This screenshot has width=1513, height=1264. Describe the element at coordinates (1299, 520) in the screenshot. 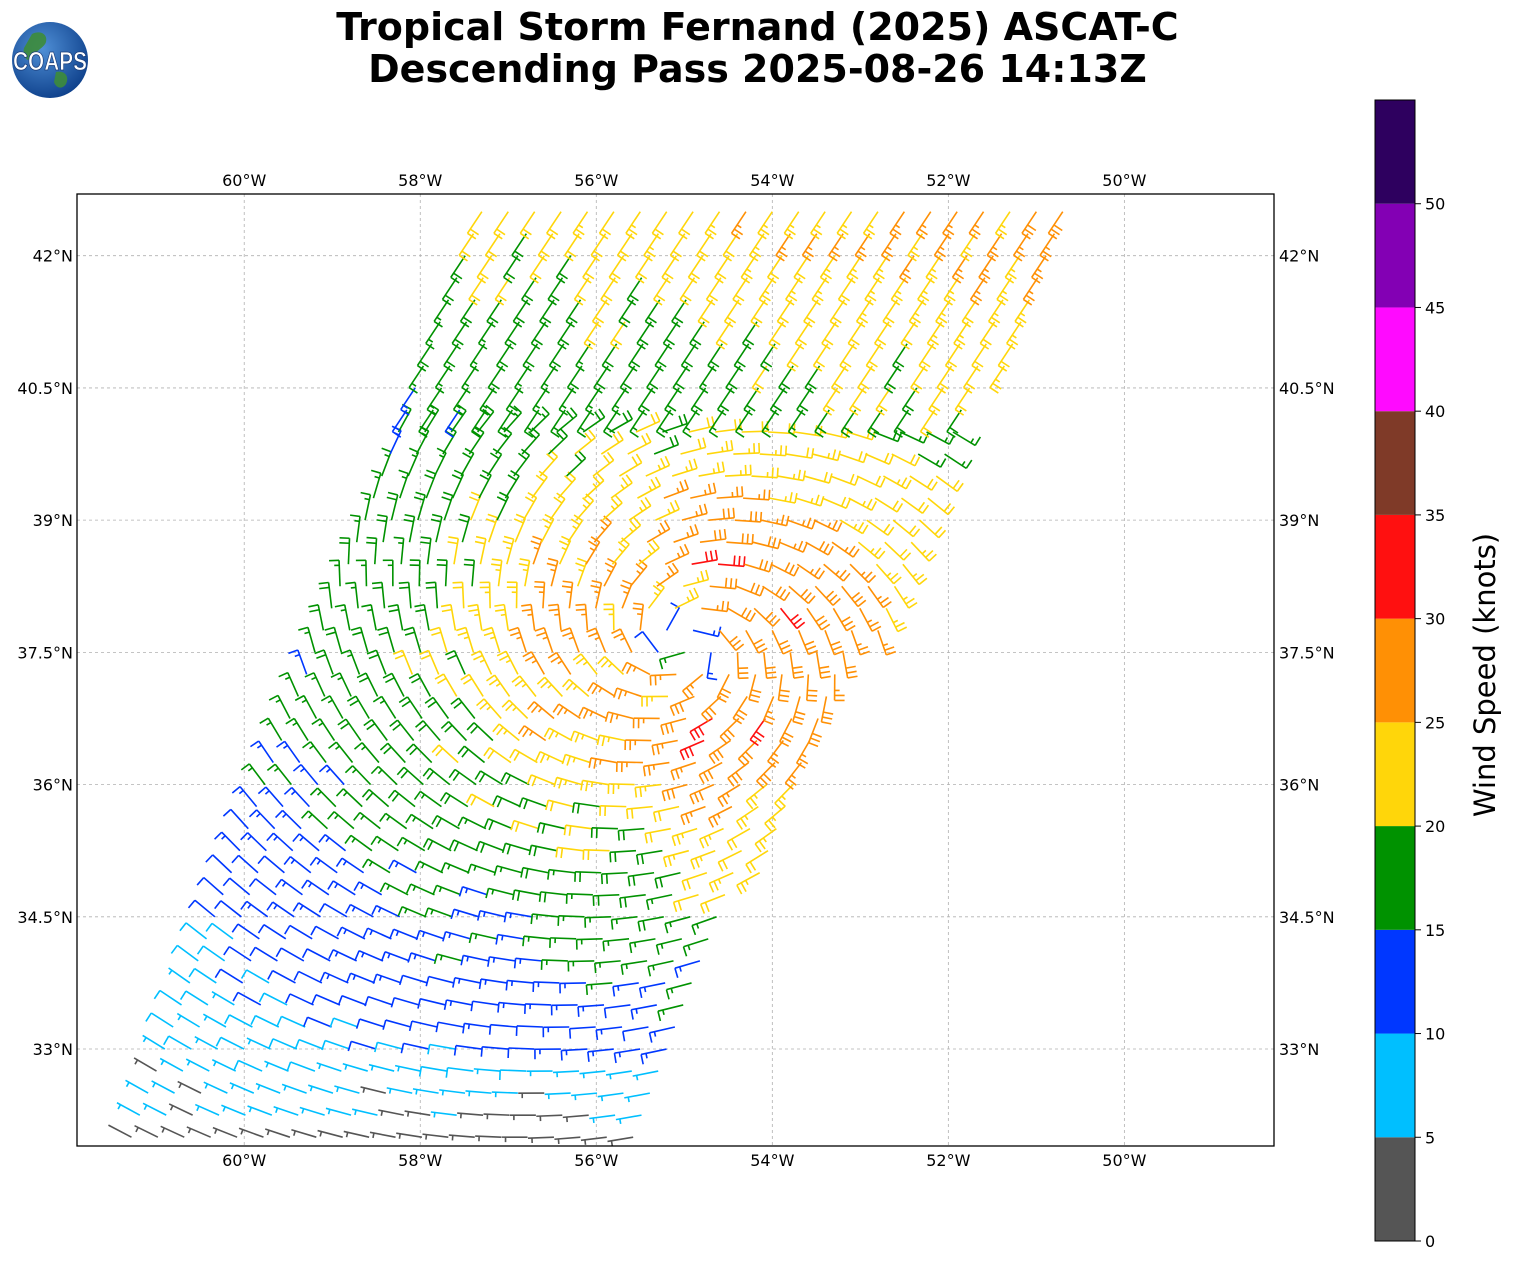

I see `lat-tick-label-right: 39°N` at that location.